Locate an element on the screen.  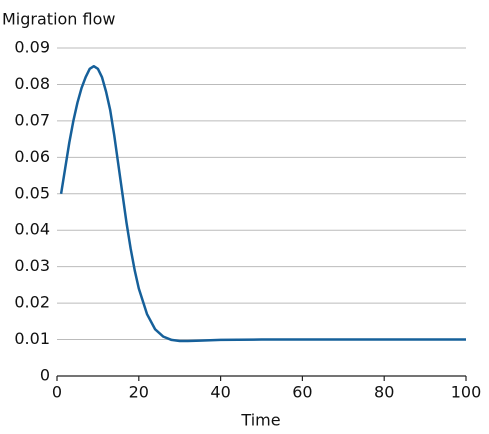
x-tick-label: 60 is located at coordinates (302, 392).